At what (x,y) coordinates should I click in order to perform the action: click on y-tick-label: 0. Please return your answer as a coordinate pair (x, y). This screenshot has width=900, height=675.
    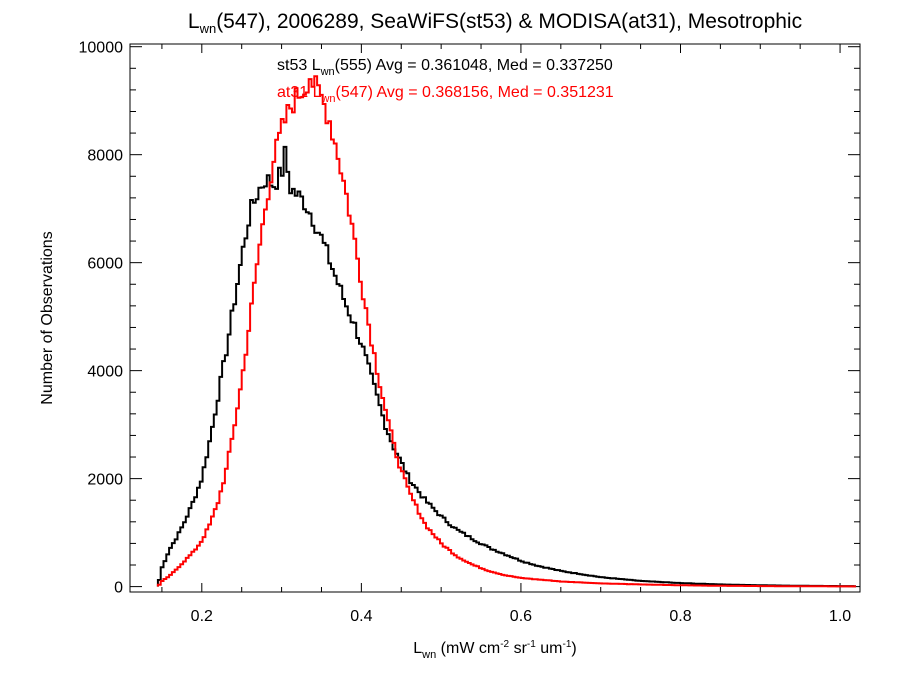
    Looking at the image, I should click on (118, 588).